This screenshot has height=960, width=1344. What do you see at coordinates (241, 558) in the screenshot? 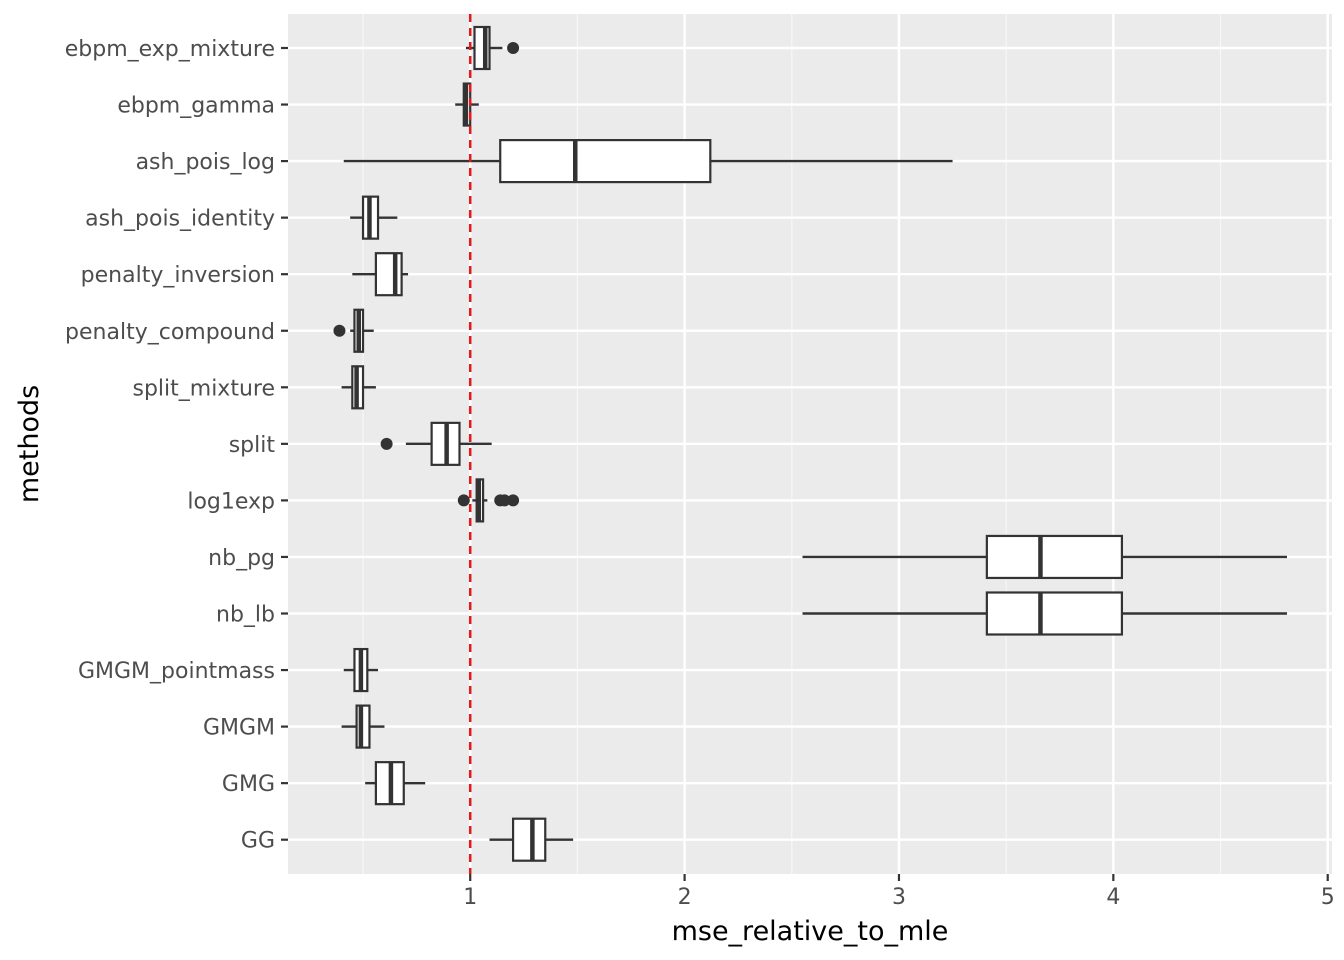
I see `y-tick-label: nb_pg` at bounding box center [241, 558].